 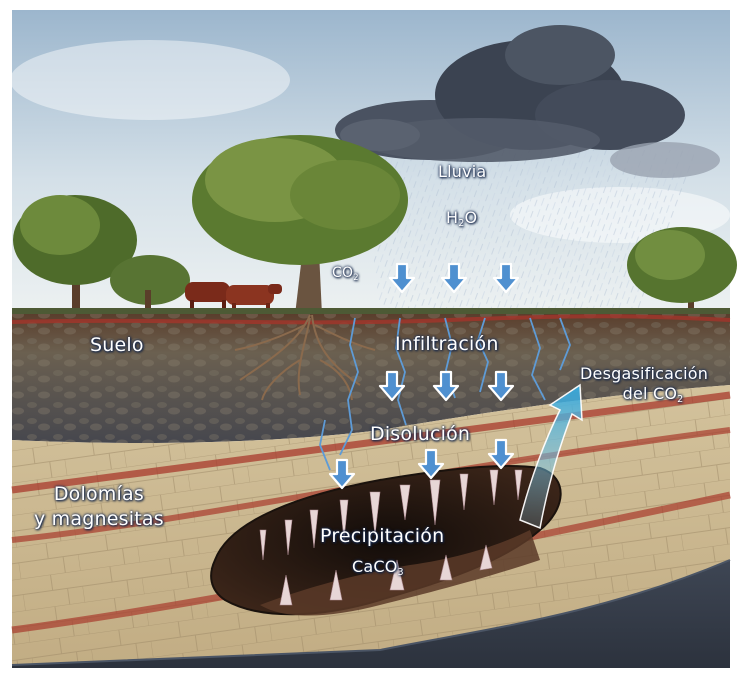 What do you see at coordinates (101, 253) in the screenshot?
I see `tree-icon-left` at bounding box center [101, 253].